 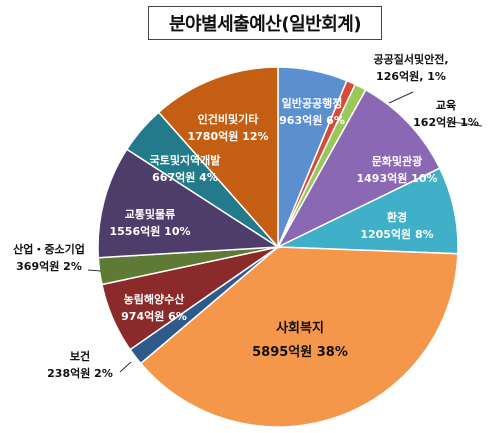 I want to click on slice-name-label: 환경, so click(x=397, y=217).